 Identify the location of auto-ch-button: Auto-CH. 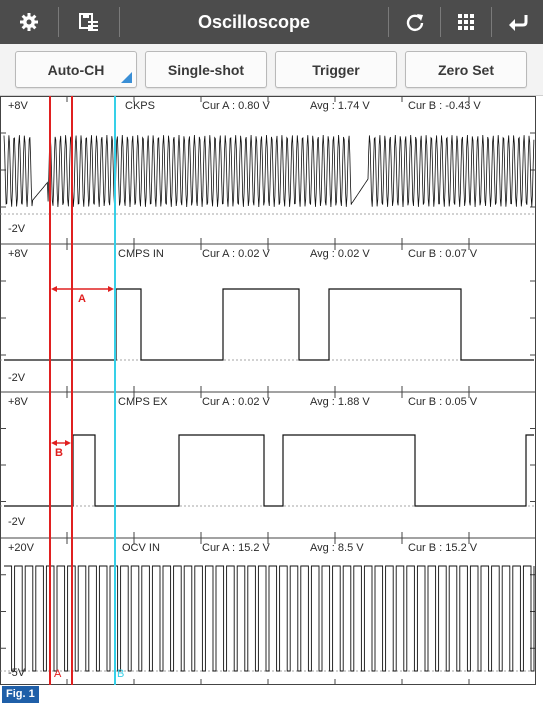
(76, 69).